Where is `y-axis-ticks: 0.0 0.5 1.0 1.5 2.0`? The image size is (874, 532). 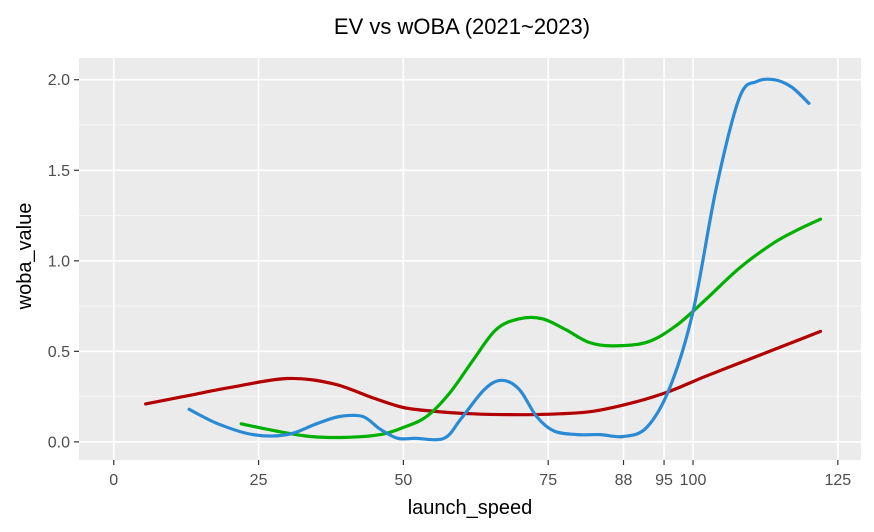
y-axis-ticks: 0.0 0.5 1.0 1.5 2.0 is located at coordinates (63, 261).